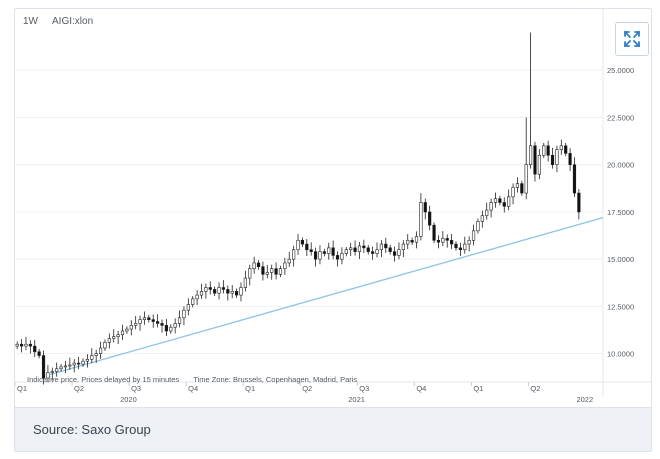 This screenshot has height=459, width=660. I want to click on x-tick-label: Q1, so click(478, 388).